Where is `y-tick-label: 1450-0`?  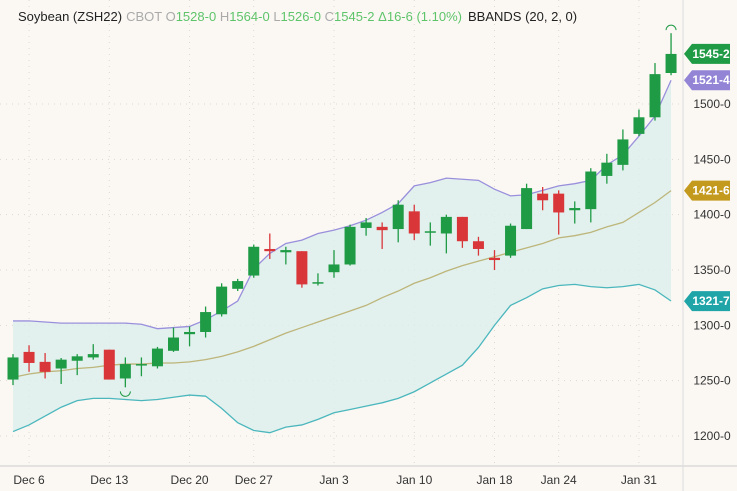
y-tick-label: 1450-0 is located at coordinates (712, 159).